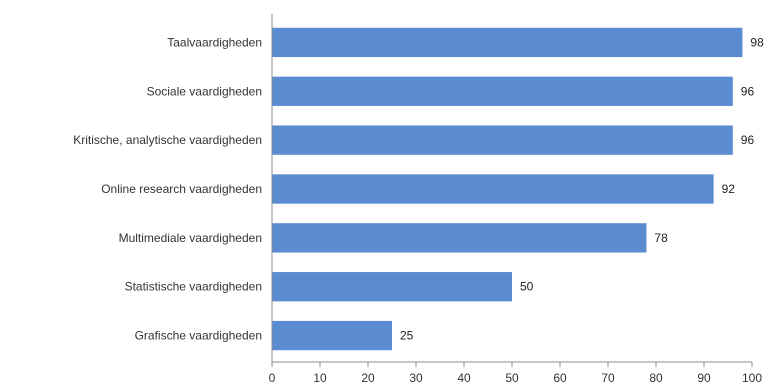 This screenshot has height=392, width=777. I want to click on category-label: Taalvaardigheden, so click(214, 42).